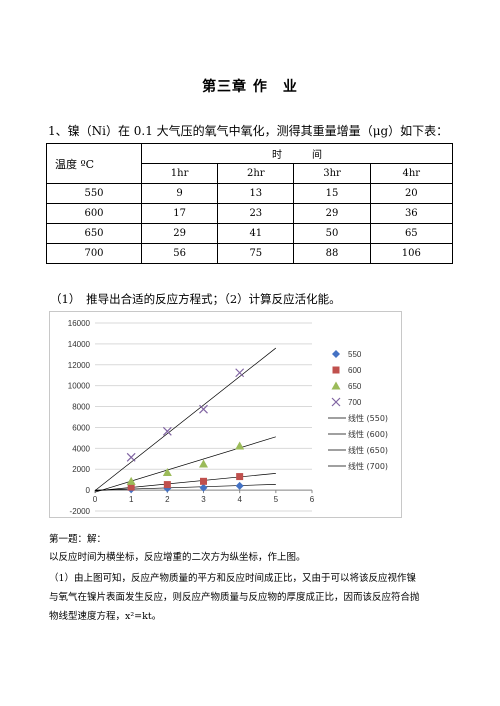  What do you see at coordinates (94, 163) in the screenshot?
I see `temperature-header: 温度 ºC` at bounding box center [94, 163].